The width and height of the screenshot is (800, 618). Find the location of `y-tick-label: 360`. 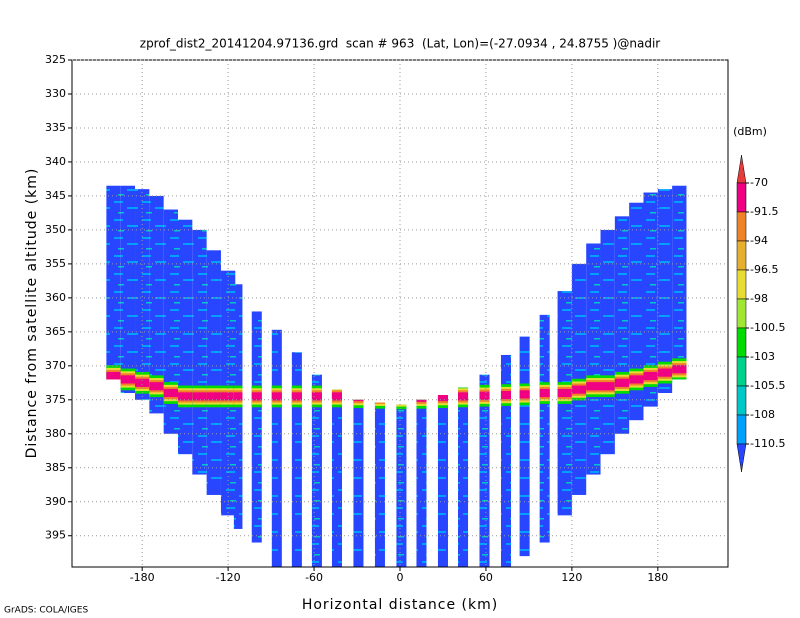

y-tick-label: 360 is located at coordinates (55, 297).